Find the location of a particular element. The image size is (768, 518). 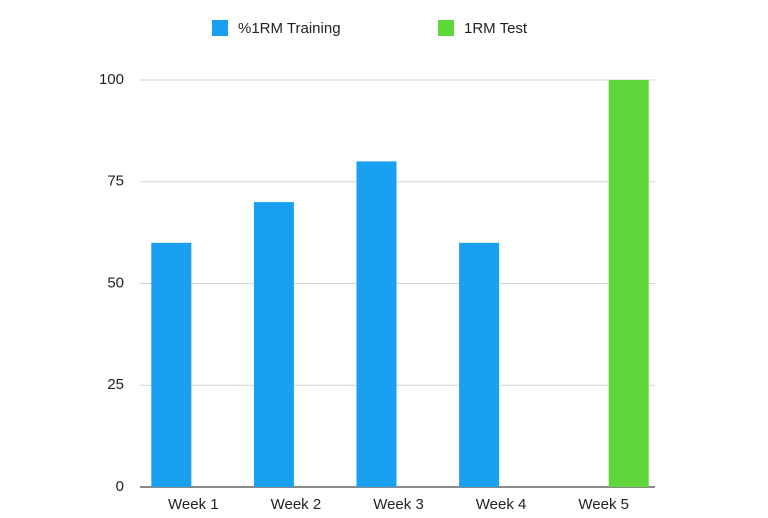

x-tick-label: Week 4 is located at coordinates (501, 504).